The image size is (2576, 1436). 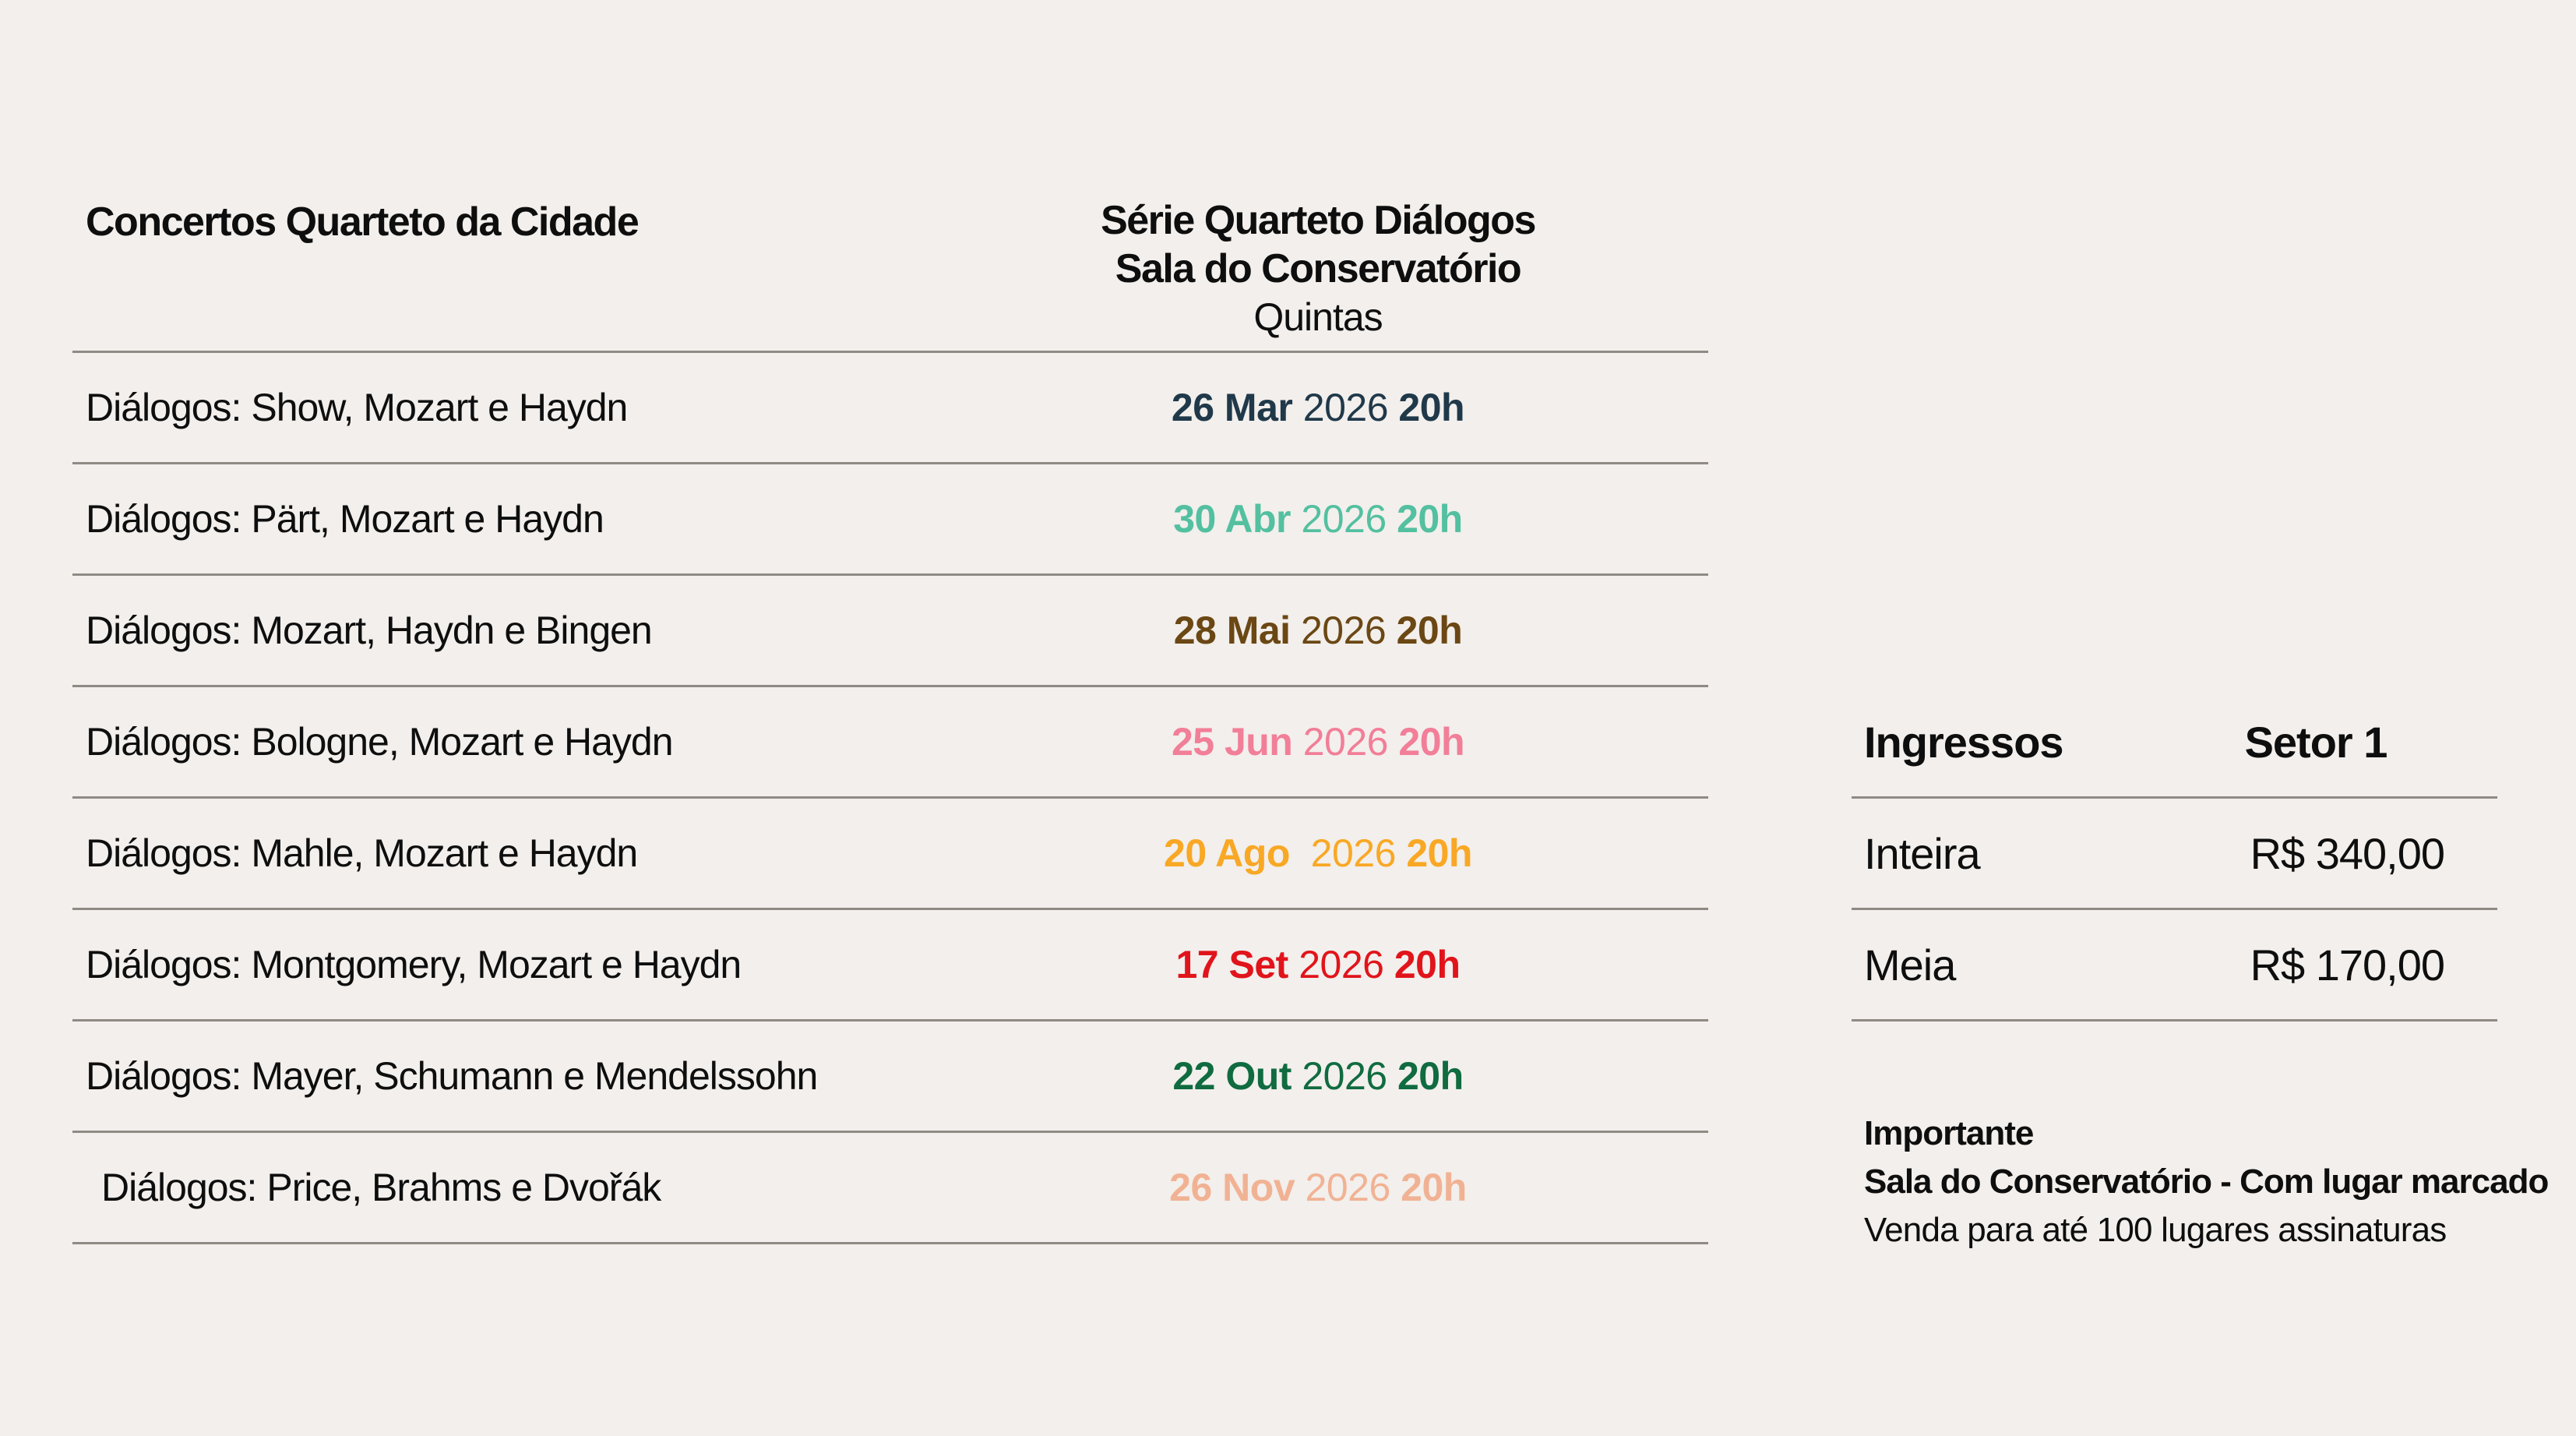 I want to click on concert-date-day: 26 Nov, so click(x=1232, y=1187).